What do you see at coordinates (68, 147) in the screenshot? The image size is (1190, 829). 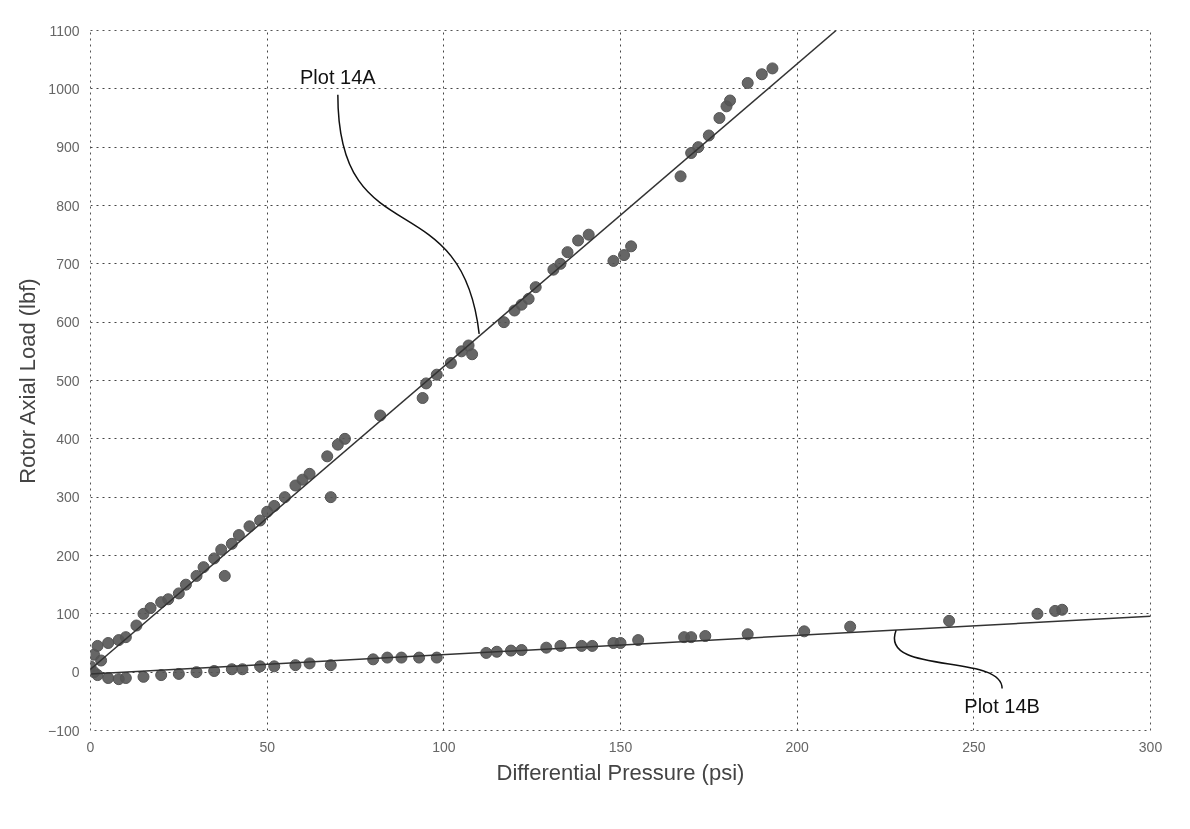 I see `y-tick-label: 900` at bounding box center [68, 147].